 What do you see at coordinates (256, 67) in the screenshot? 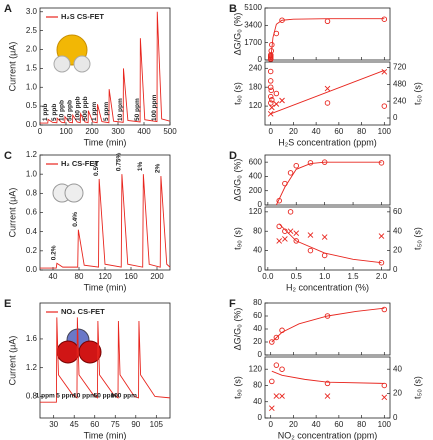
I see `y-tick-label: 240` at bounding box center [256, 67].